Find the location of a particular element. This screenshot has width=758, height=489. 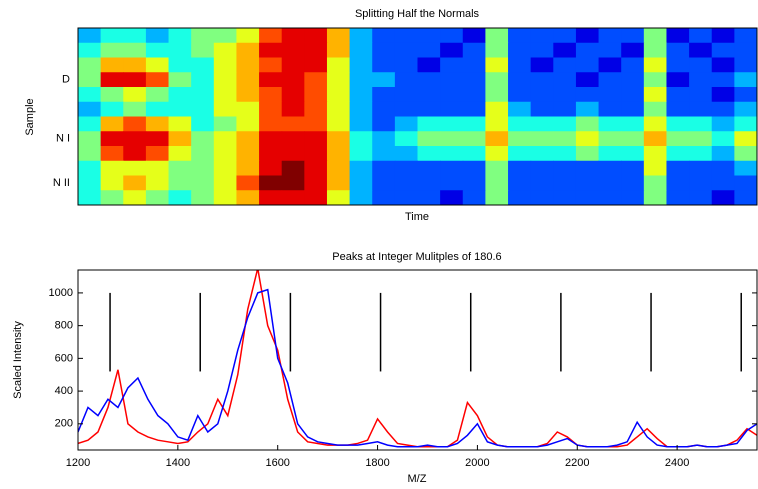

chart-title: Peaks at Integer Mulitples of 180.6 is located at coordinates (416, 257).